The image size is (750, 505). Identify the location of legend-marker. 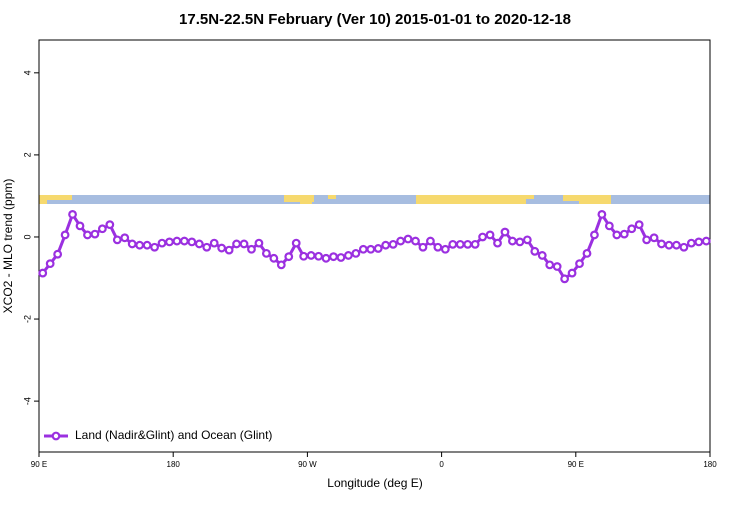
(56, 436).